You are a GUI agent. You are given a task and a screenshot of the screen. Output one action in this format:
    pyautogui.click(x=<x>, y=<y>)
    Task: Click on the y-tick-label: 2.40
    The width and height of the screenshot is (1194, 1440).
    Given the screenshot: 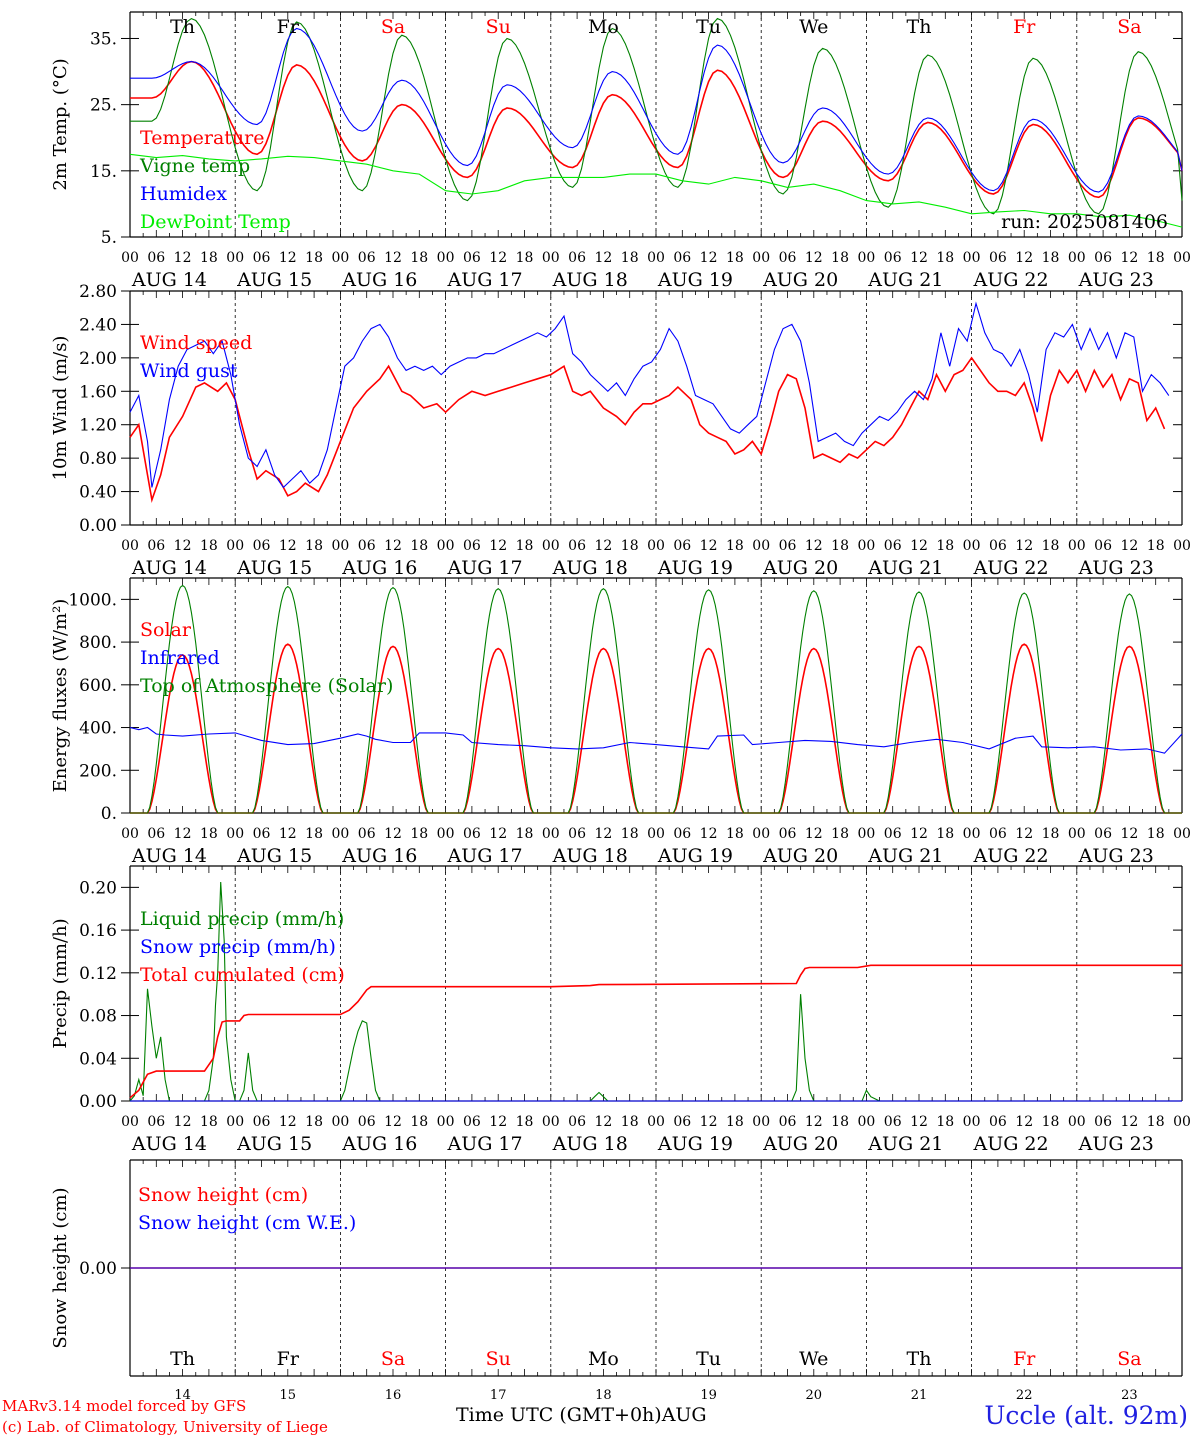 What is the action you would take?
    pyautogui.click(x=98, y=325)
    